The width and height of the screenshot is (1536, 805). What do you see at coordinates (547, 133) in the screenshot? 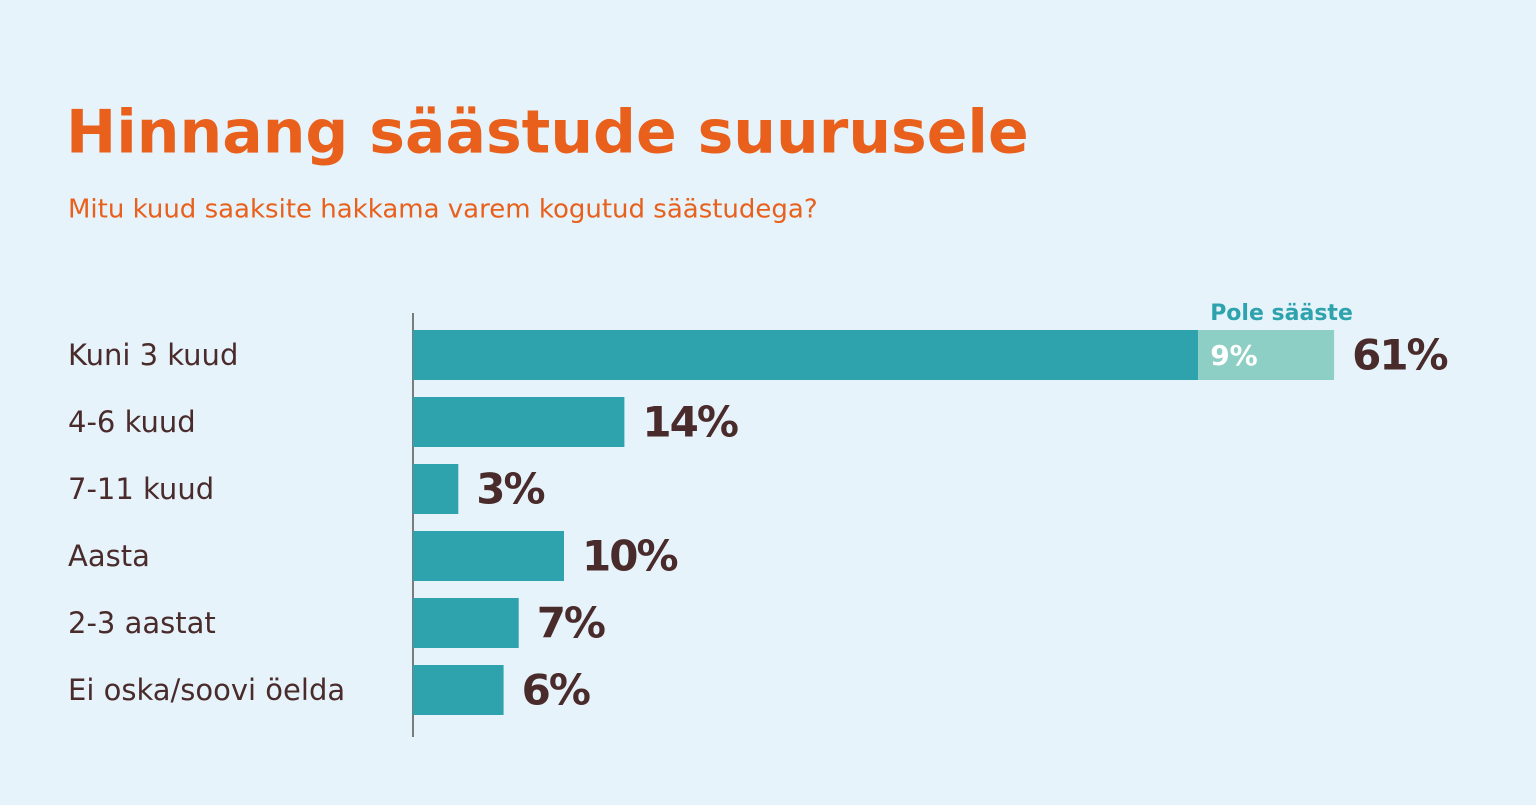
I see `chart-title: Hinnang säästude suurusele` at bounding box center [547, 133].